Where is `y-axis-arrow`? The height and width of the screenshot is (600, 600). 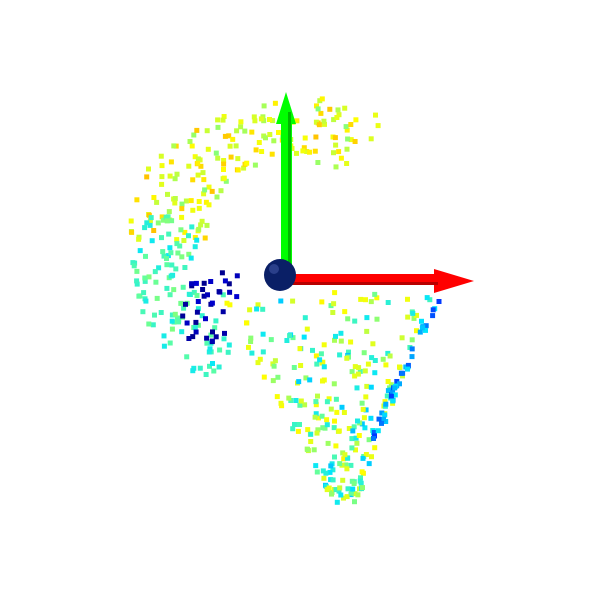 y-axis-arrow is located at coordinates (286, 186).